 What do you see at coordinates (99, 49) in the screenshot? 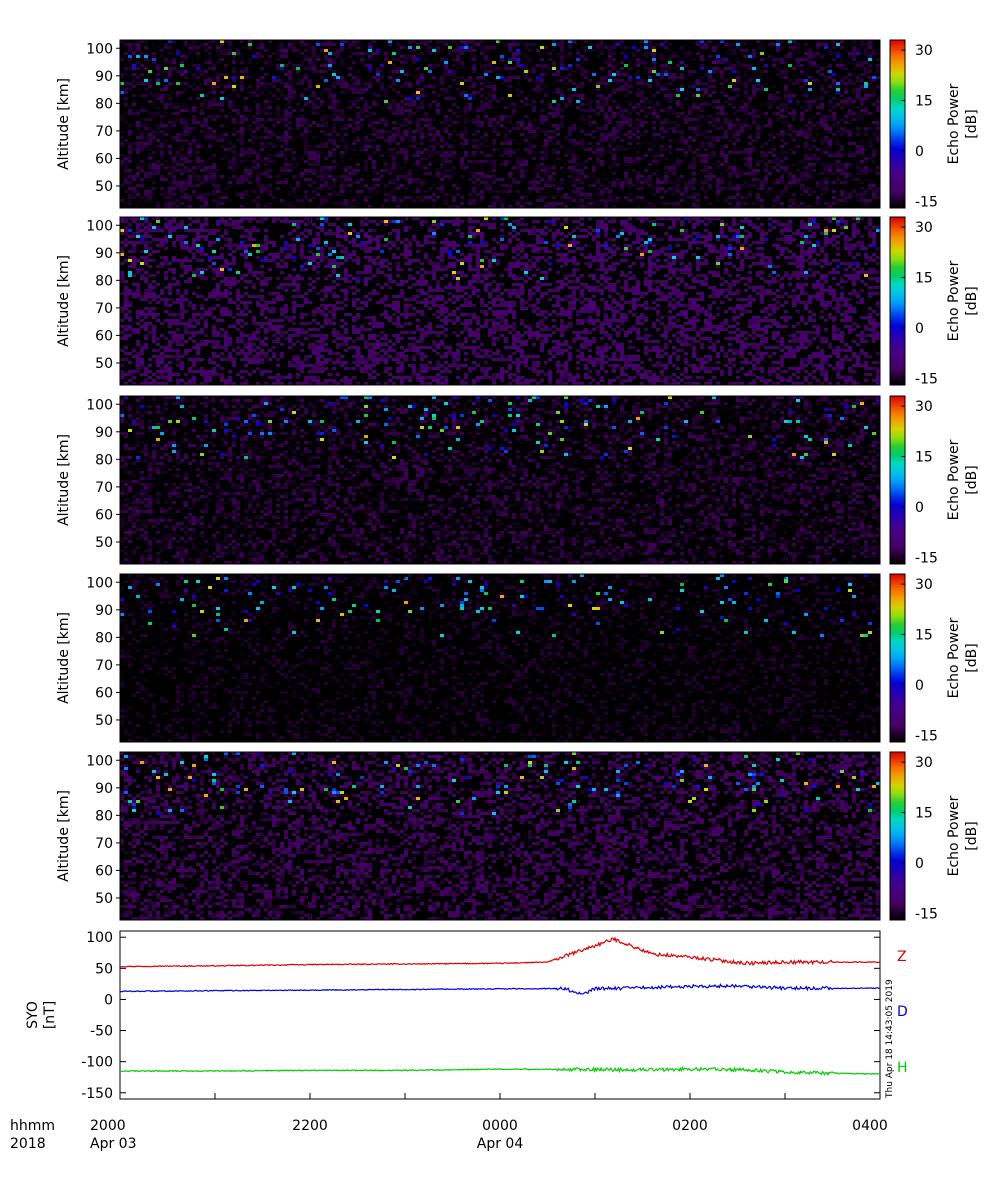
I see `y-tick-label: 100` at bounding box center [99, 49].